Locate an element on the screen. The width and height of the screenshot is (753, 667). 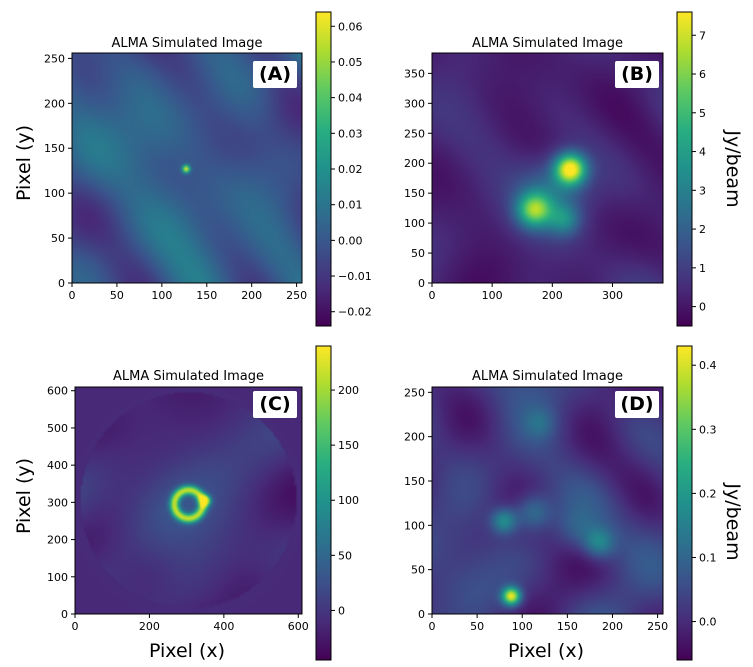
colorbar-tick-label: 150 is located at coordinates (348, 445).